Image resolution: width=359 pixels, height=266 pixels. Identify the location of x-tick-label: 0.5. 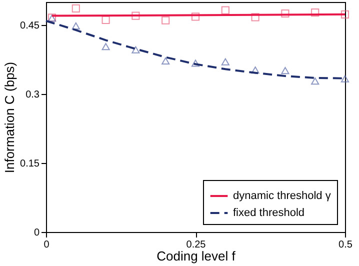
(345, 245).